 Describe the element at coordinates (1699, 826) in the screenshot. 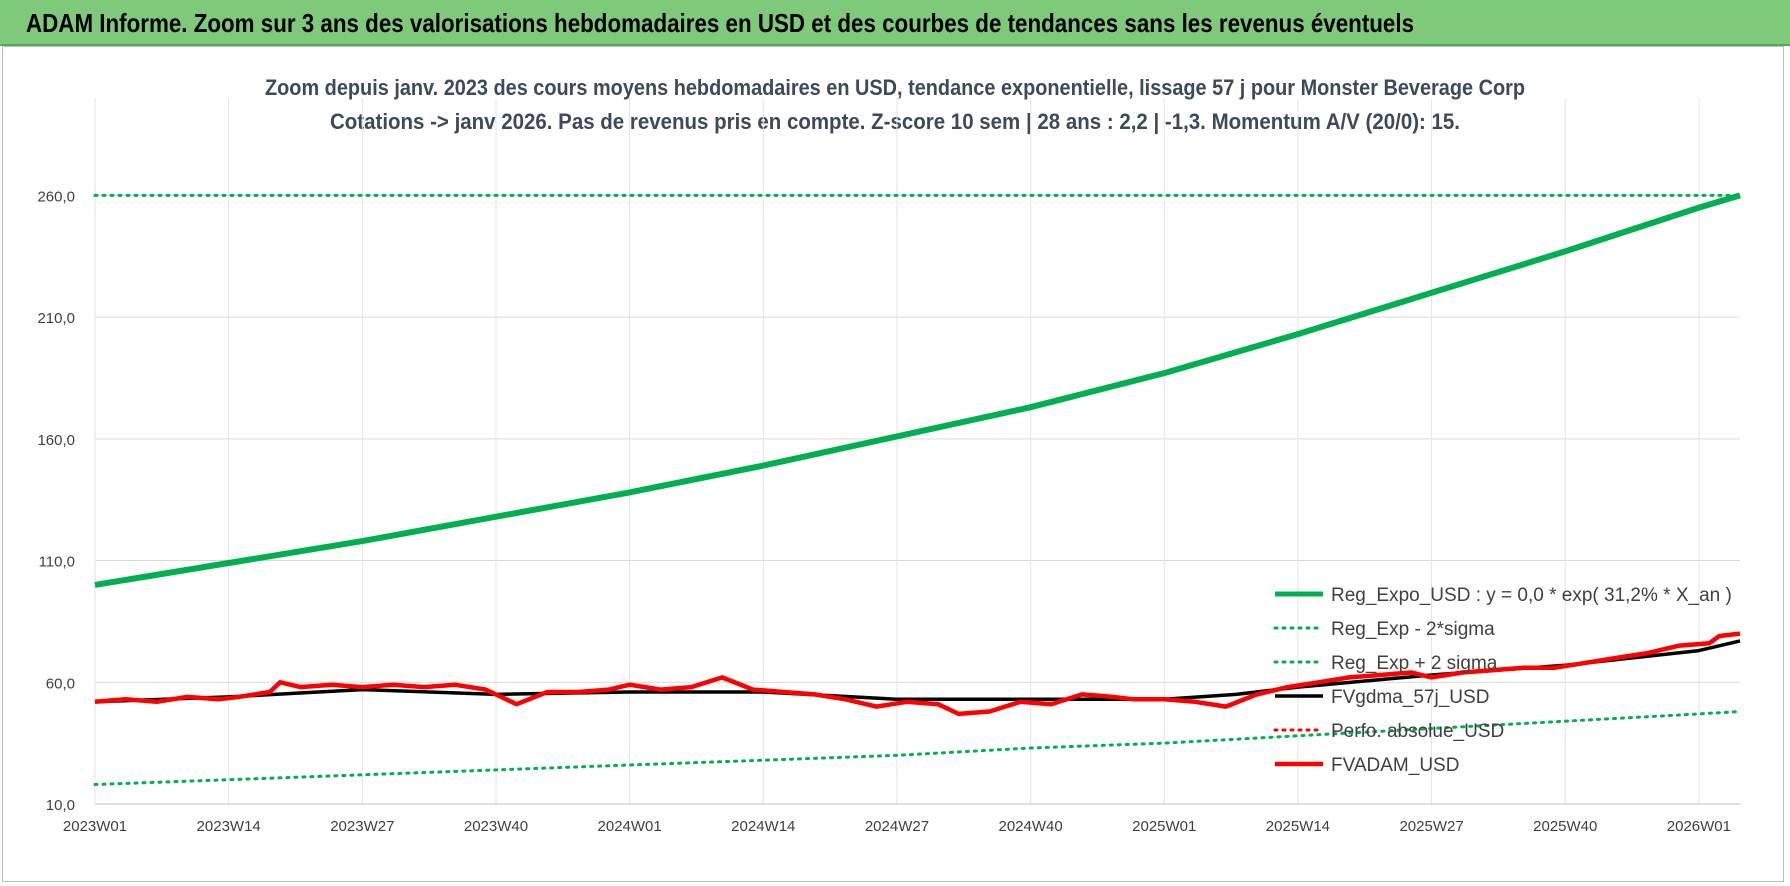

I see `x-tick-label: 2026W01` at that location.